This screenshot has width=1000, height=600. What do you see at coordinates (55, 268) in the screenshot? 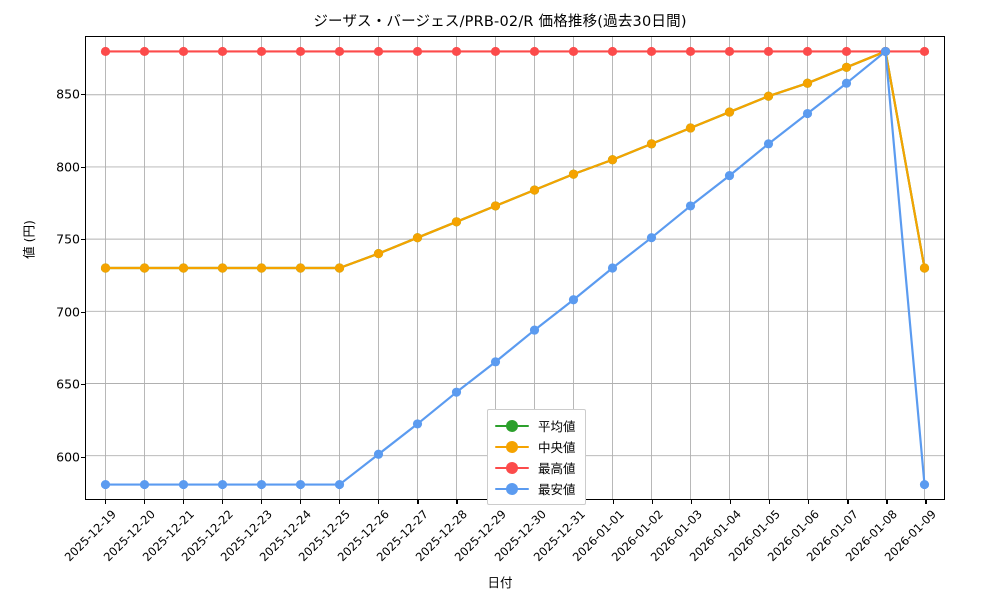
I see `y-axis-tick-labels: 600 650 700 750 800 850` at bounding box center [55, 268].